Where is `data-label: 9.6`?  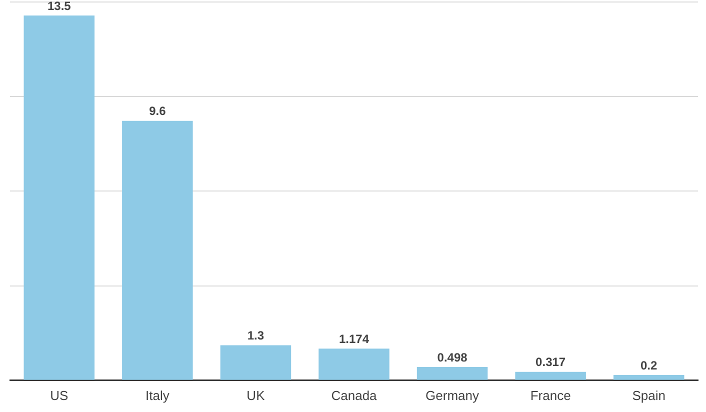 data-label: 9.6 is located at coordinates (157, 111).